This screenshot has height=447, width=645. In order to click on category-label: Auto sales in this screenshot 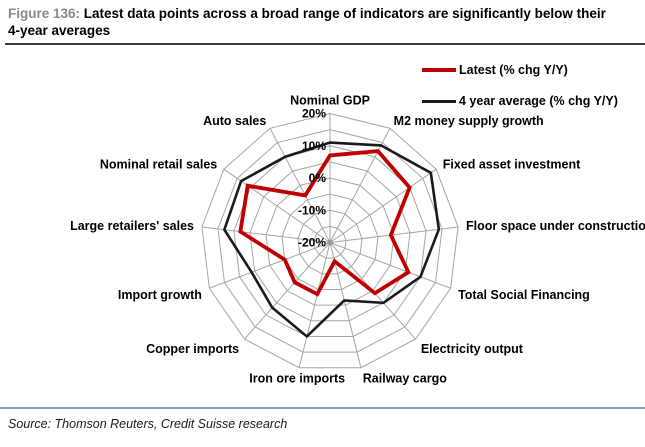, I will do `click(234, 121)`.